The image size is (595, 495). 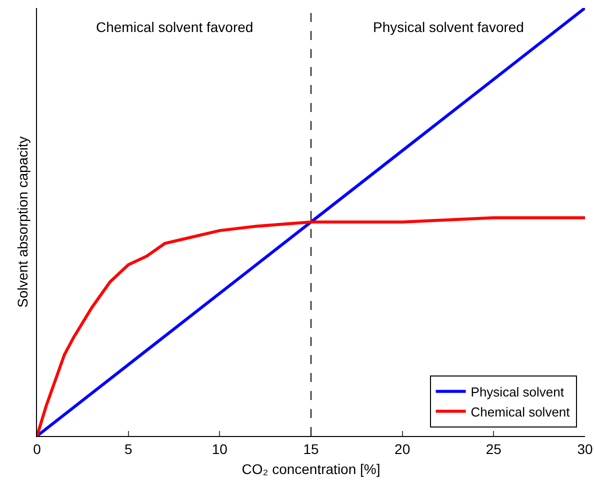 I want to click on x-tick-label: 30, so click(x=585, y=448).